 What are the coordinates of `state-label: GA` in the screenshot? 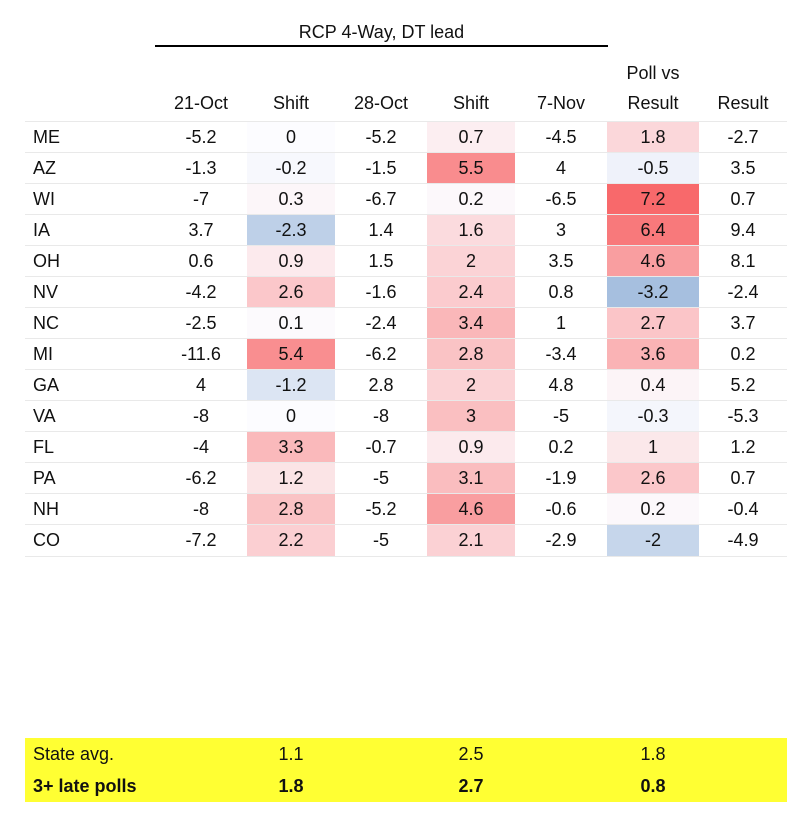 It's located at (46, 385).